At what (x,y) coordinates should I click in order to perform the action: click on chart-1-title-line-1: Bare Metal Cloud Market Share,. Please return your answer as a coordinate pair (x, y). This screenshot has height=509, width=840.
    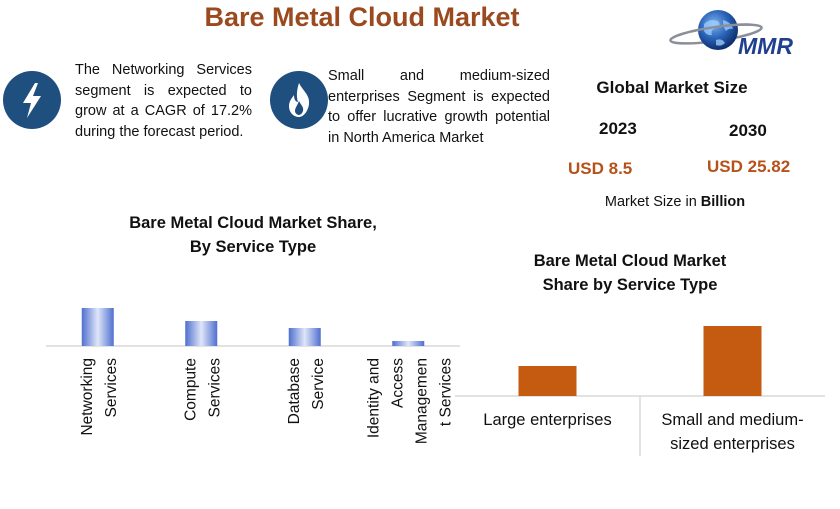
    Looking at the image, I should click on (253, 223).